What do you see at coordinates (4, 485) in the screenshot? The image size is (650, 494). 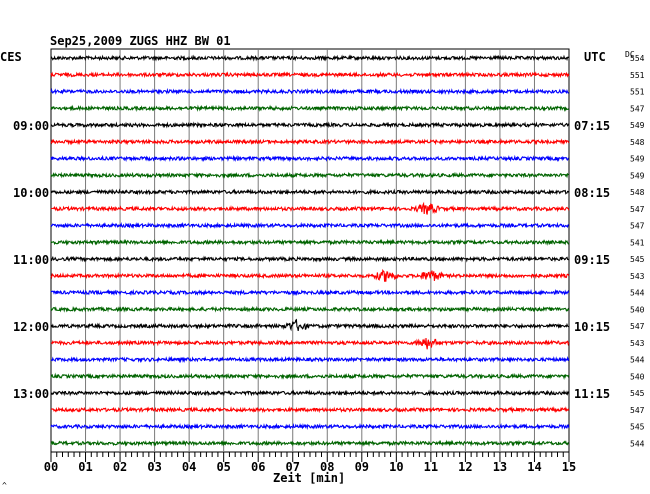 I see `footer-mark: ^` at bounding box center [4, 485].